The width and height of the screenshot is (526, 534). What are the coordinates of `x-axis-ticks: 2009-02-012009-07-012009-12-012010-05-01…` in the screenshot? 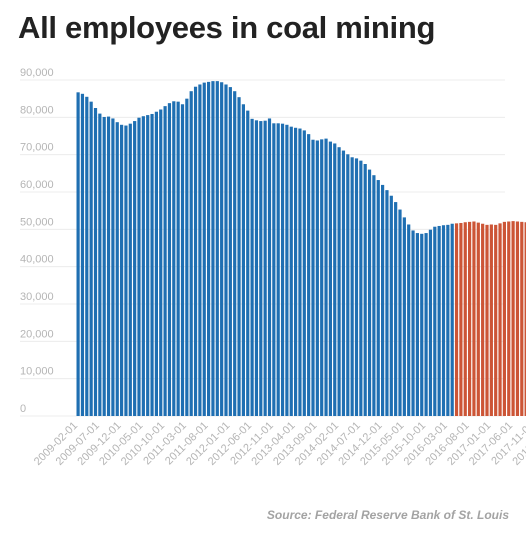 It's located at (279, 444).